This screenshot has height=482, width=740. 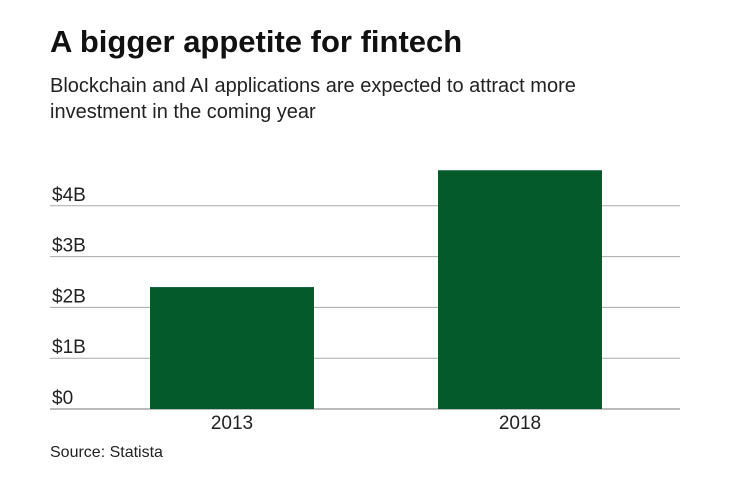 I want to click on y-tick-label: $4B, so click(x=69, y=195).